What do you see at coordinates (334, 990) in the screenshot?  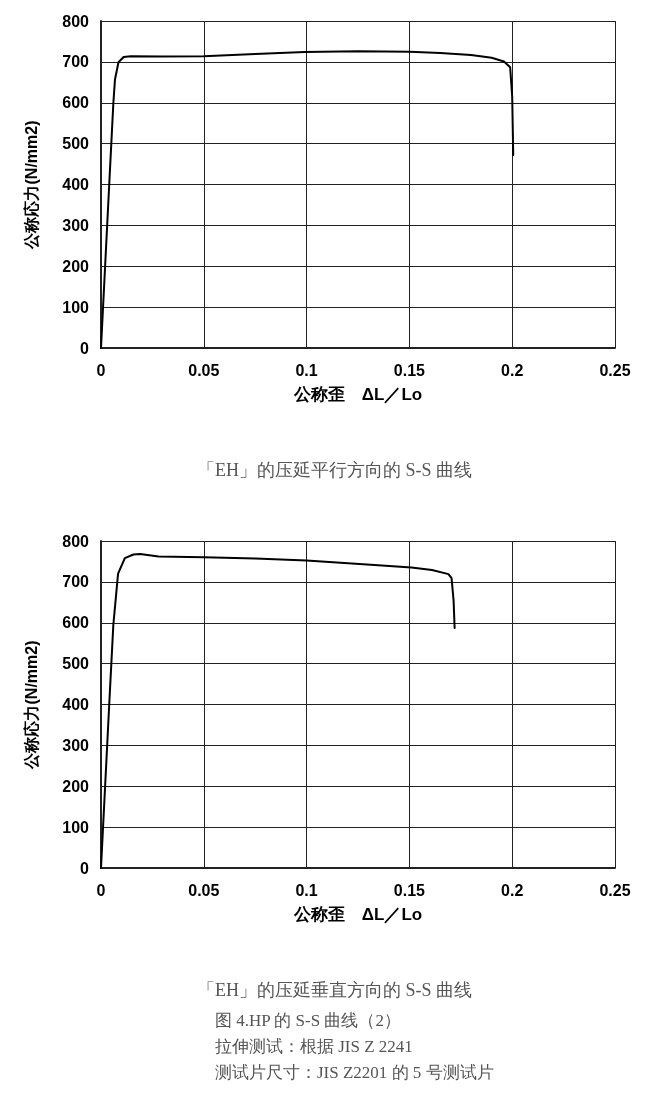 I see `text: 「EH」的压延垂直方向的 S-S 曲线` at bounding box center [334, 990].